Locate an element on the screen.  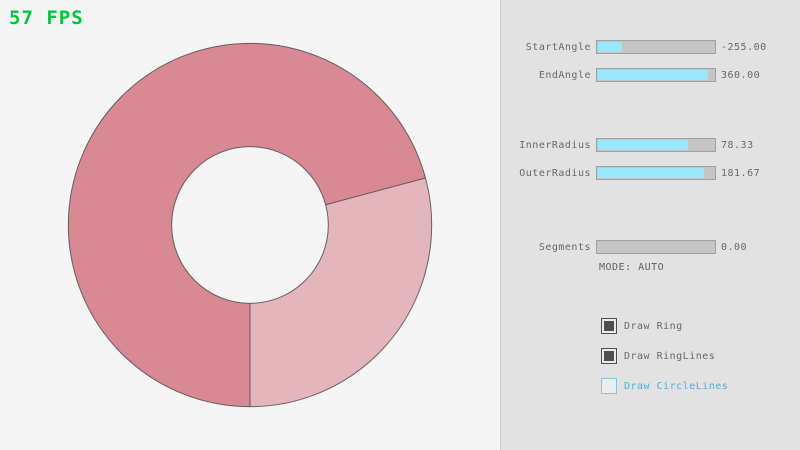
slider-end-angle-label: EndAngle is located at coordinates (564, 75).